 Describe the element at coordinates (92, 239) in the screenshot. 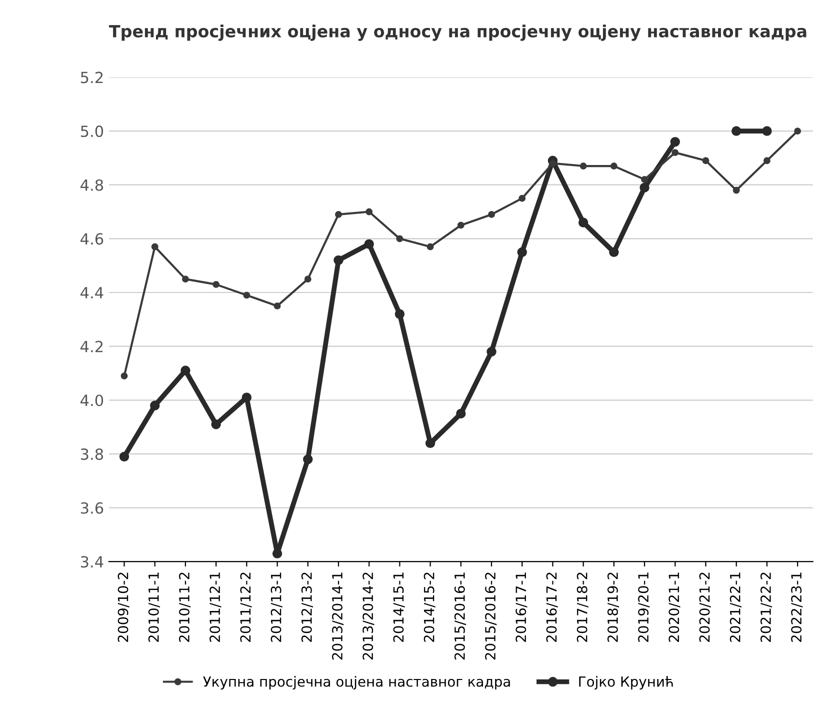

I see `y-tick-label: 4.6` at that location.